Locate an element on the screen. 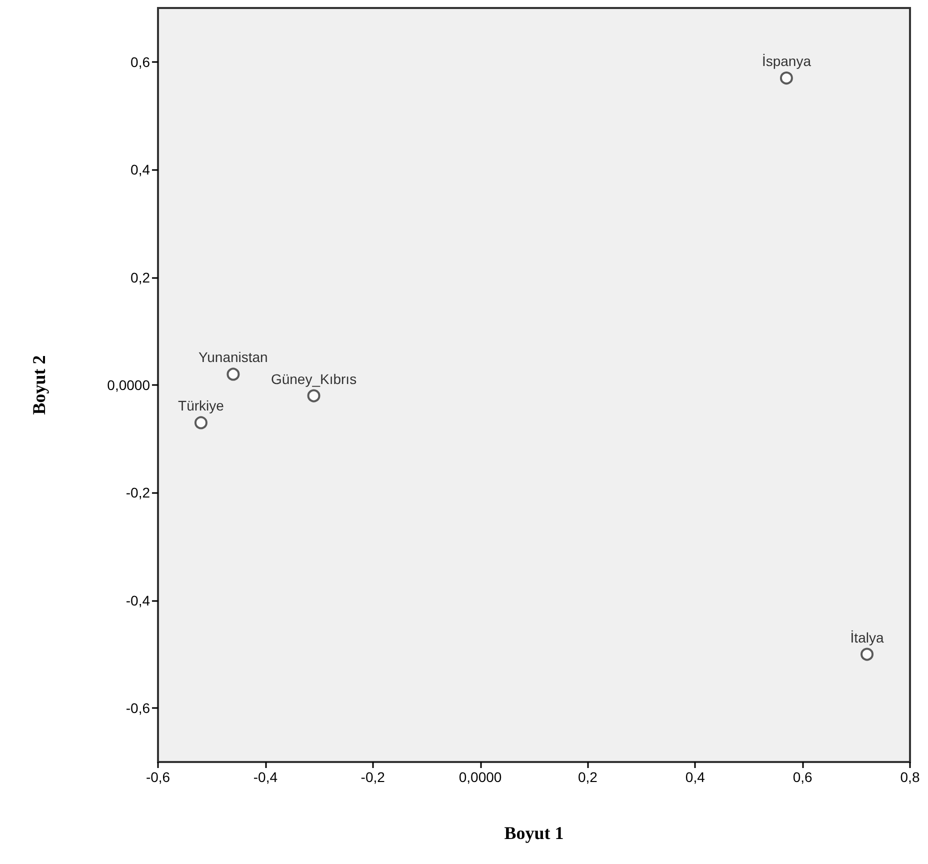  y-tick-label: -0,4 is located at coordinates (138, 600).